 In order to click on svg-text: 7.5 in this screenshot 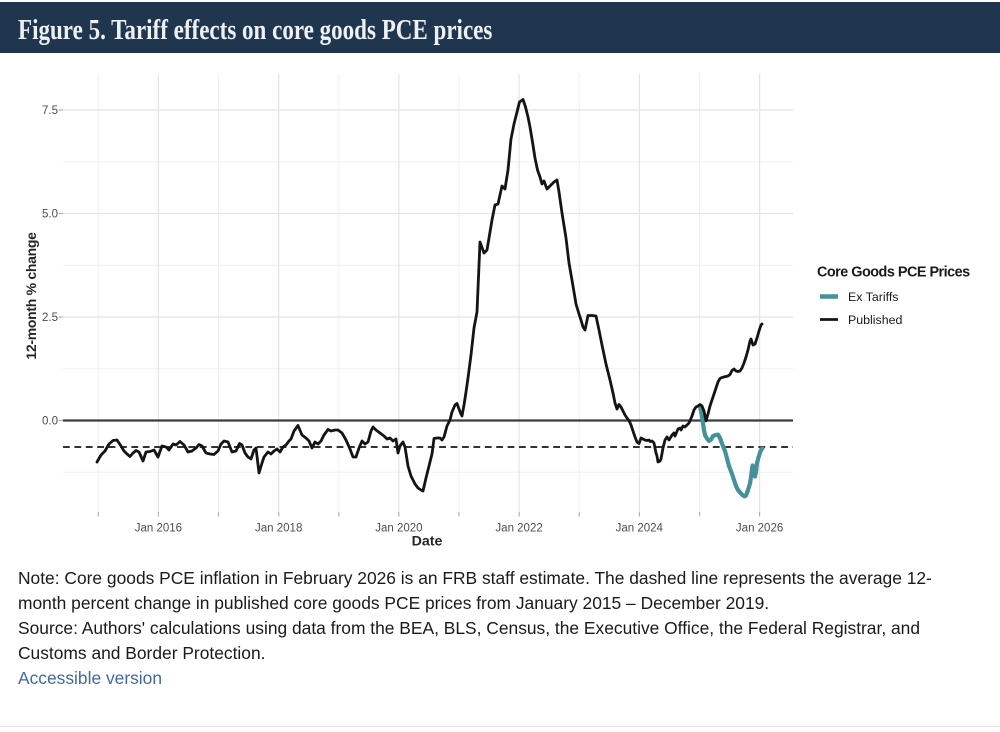, I will do `click(50, 111)`.